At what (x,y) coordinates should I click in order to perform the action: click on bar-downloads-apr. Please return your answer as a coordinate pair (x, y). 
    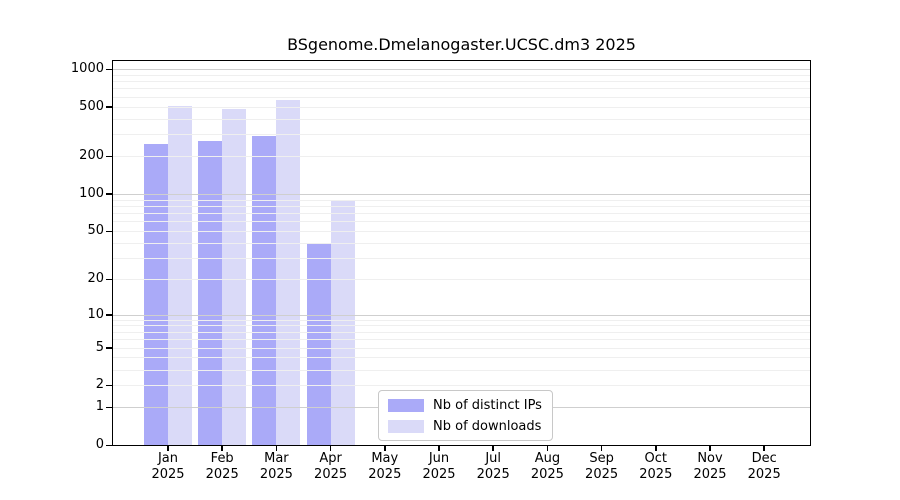
    Looking at the image, I should click on (342, 322).